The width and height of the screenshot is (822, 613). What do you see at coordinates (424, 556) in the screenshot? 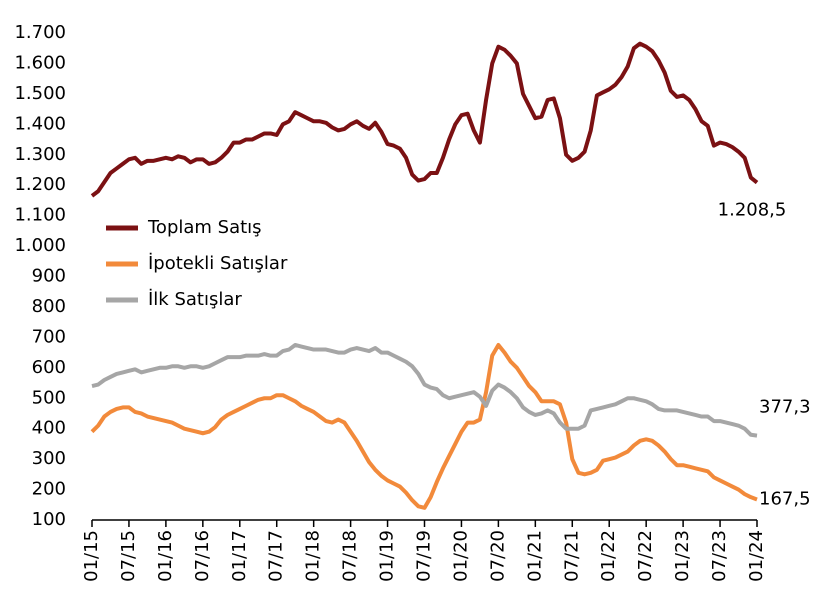
I see `x-tick-label: 07/19` at bounding box center [424, 556].